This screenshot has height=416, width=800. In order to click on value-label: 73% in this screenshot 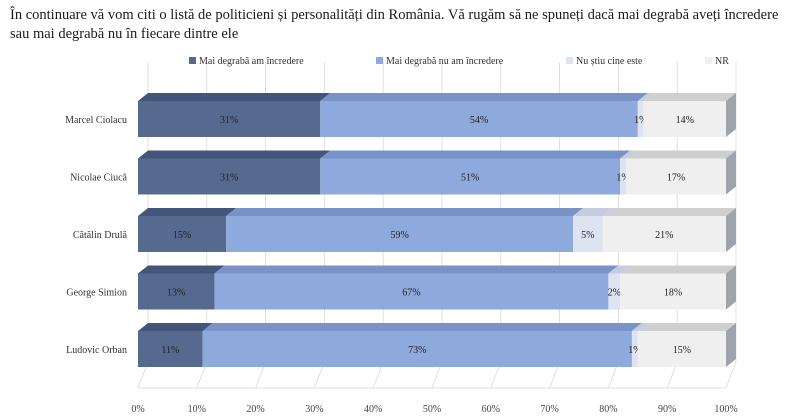, I will do `click(417, 350)`.